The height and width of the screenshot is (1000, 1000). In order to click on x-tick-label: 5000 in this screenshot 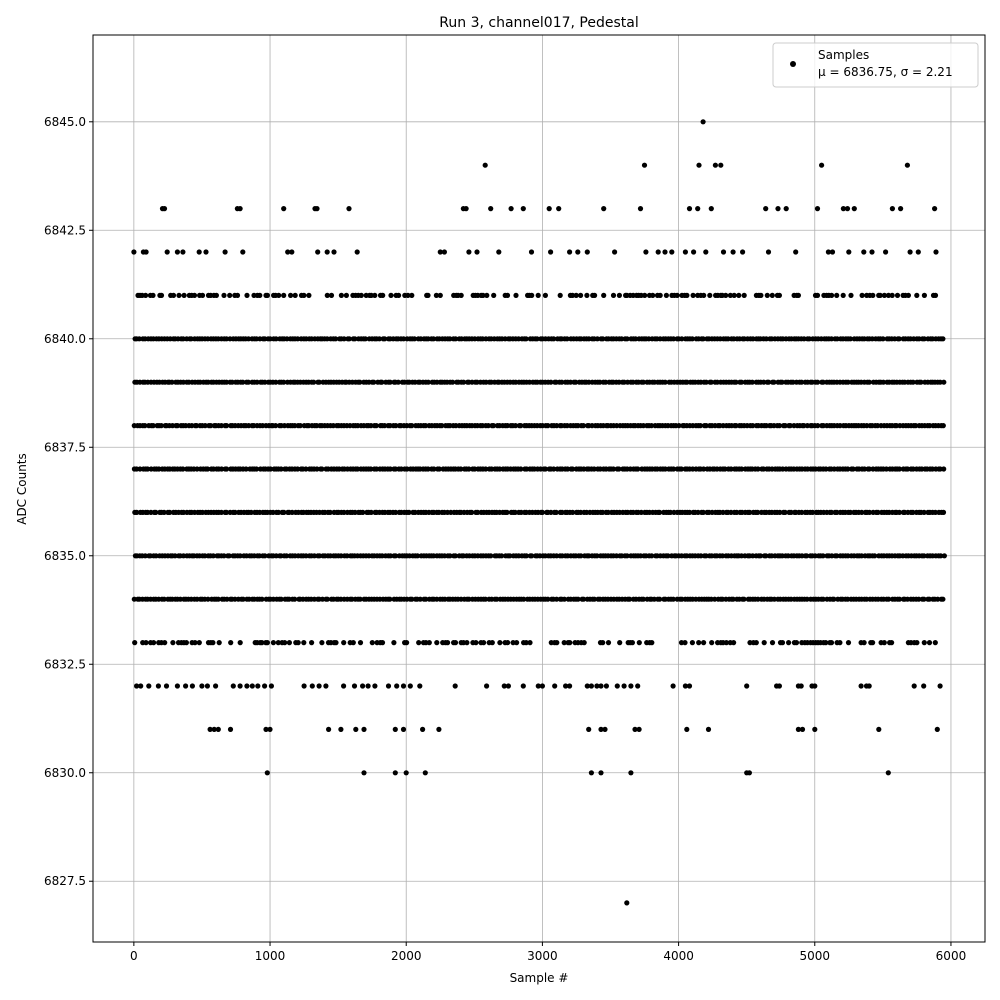, I will do `click(814, 956)`.